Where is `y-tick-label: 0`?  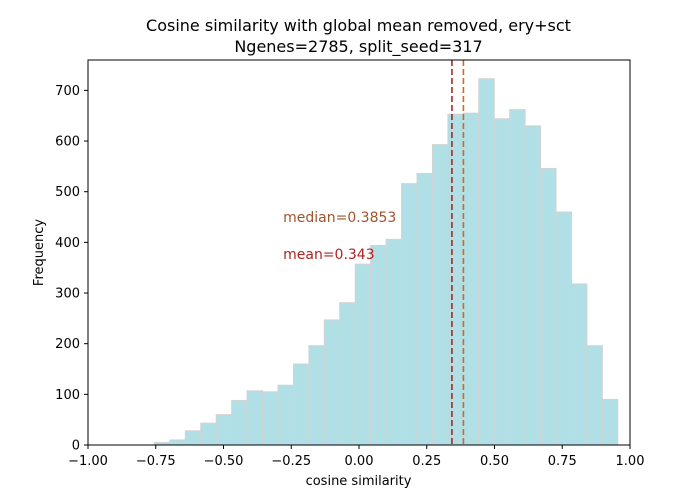 y-tick-label: 0 is located at coordinates (76, 446).